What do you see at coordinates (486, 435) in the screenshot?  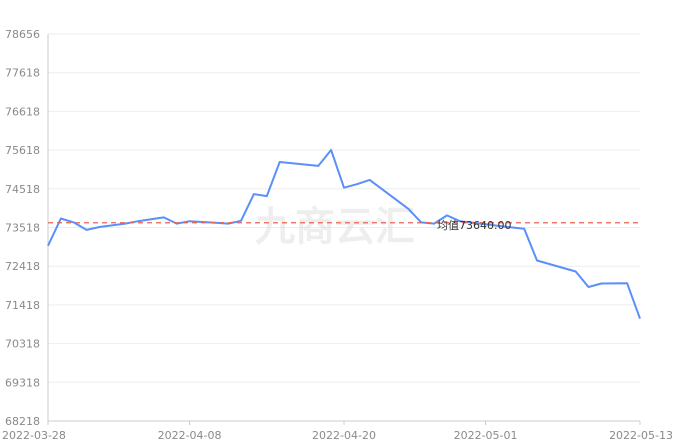 I see `x-tick-label: 2022-05-01` at bounding box center [486, 435].